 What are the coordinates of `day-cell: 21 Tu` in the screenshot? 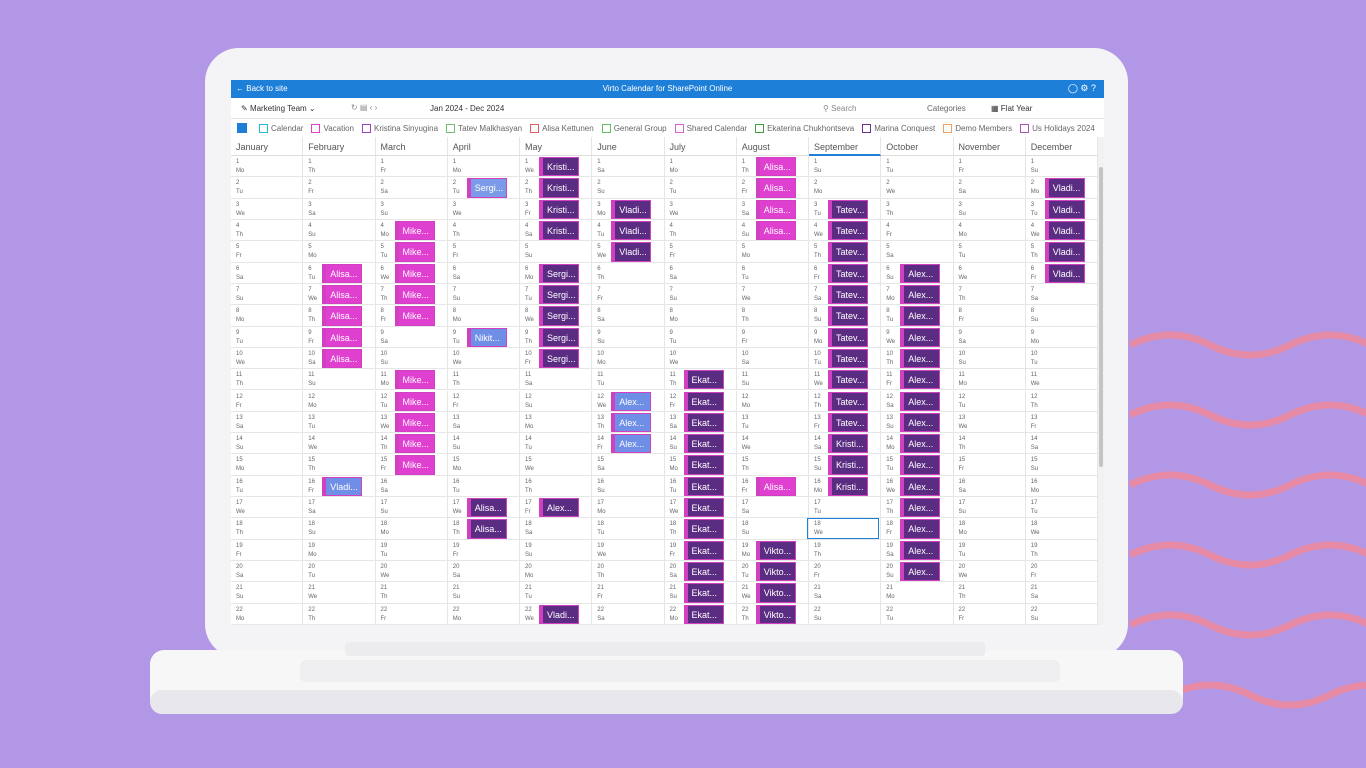 It's located at (556, 593).